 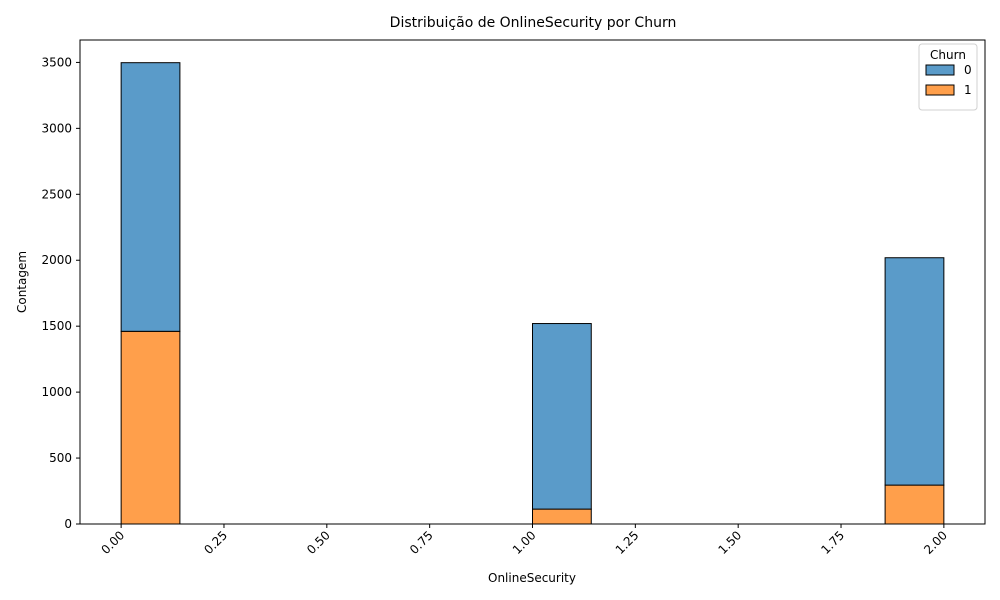 What do you see at coordinates (56, 128) in the screenshot?
I see `y-tick-label: 3000` at bounding box center [56, 128].